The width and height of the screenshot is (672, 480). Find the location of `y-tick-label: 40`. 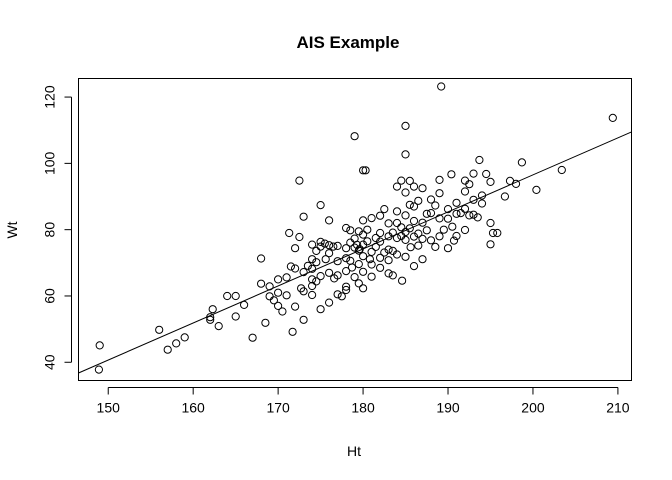

y-tick-label: 40 is located at coordinates (50, 362).